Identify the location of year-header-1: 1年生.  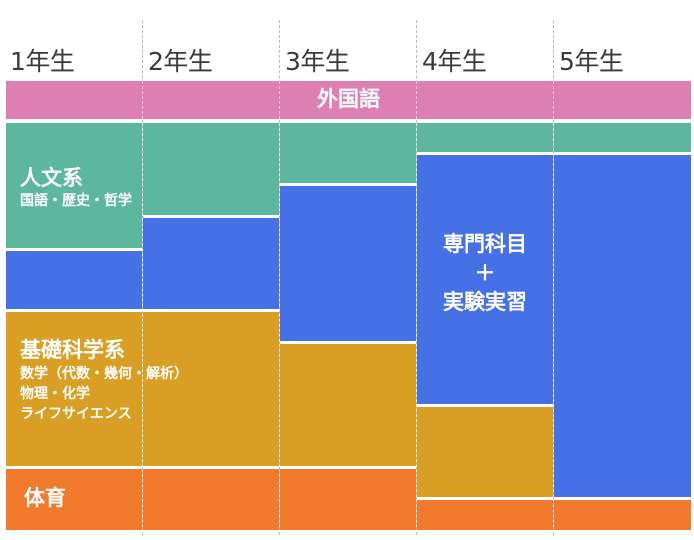
(42, 61).